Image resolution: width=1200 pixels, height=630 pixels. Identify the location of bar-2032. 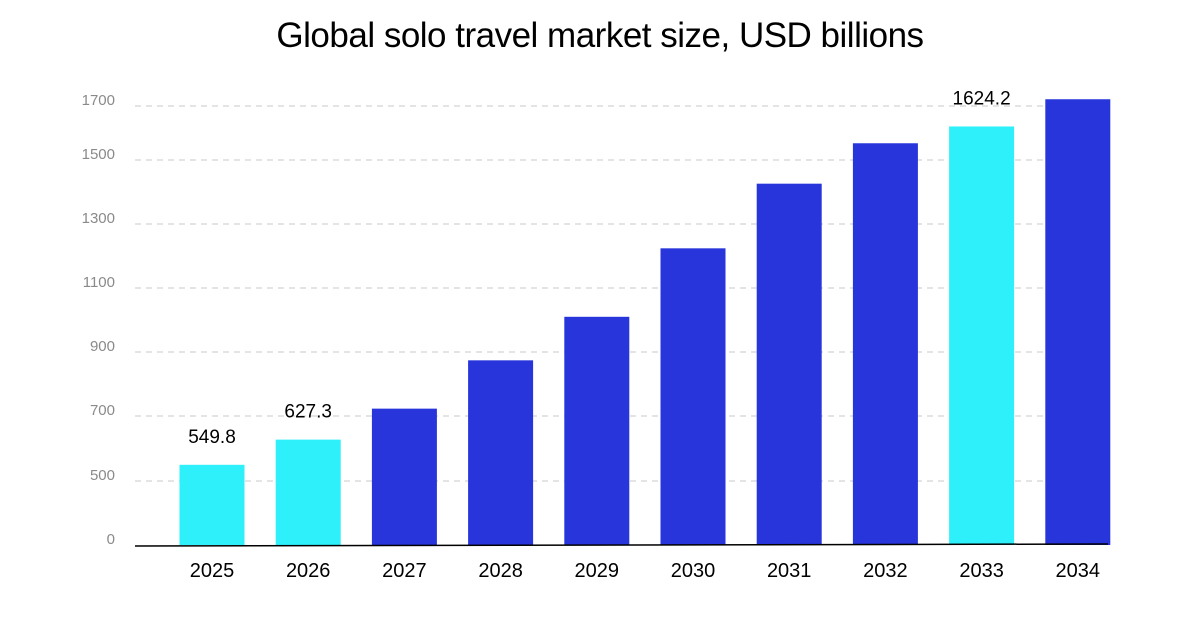
(885, 344).